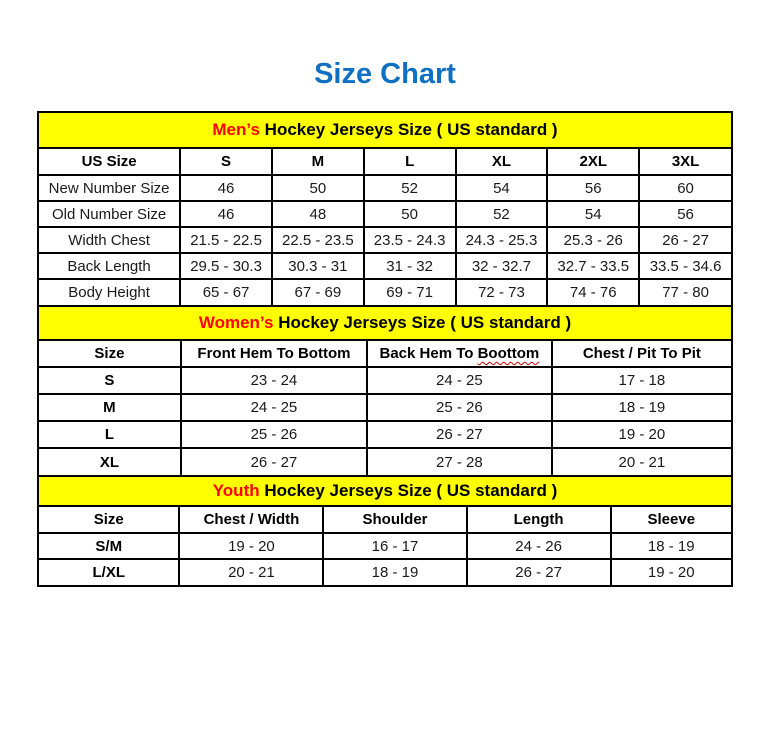 This screenshot has width=776, height=750. Describe the element at coordinates (110, 546) in the screenshot. I see `row-label: S/M` at that location.